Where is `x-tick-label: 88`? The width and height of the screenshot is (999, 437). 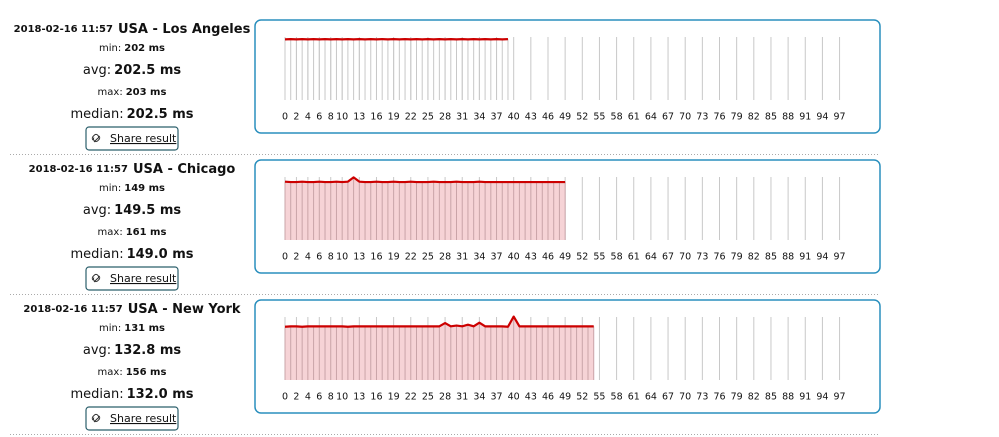 x-tick-label: 88 is located at coordinates (788, 117).